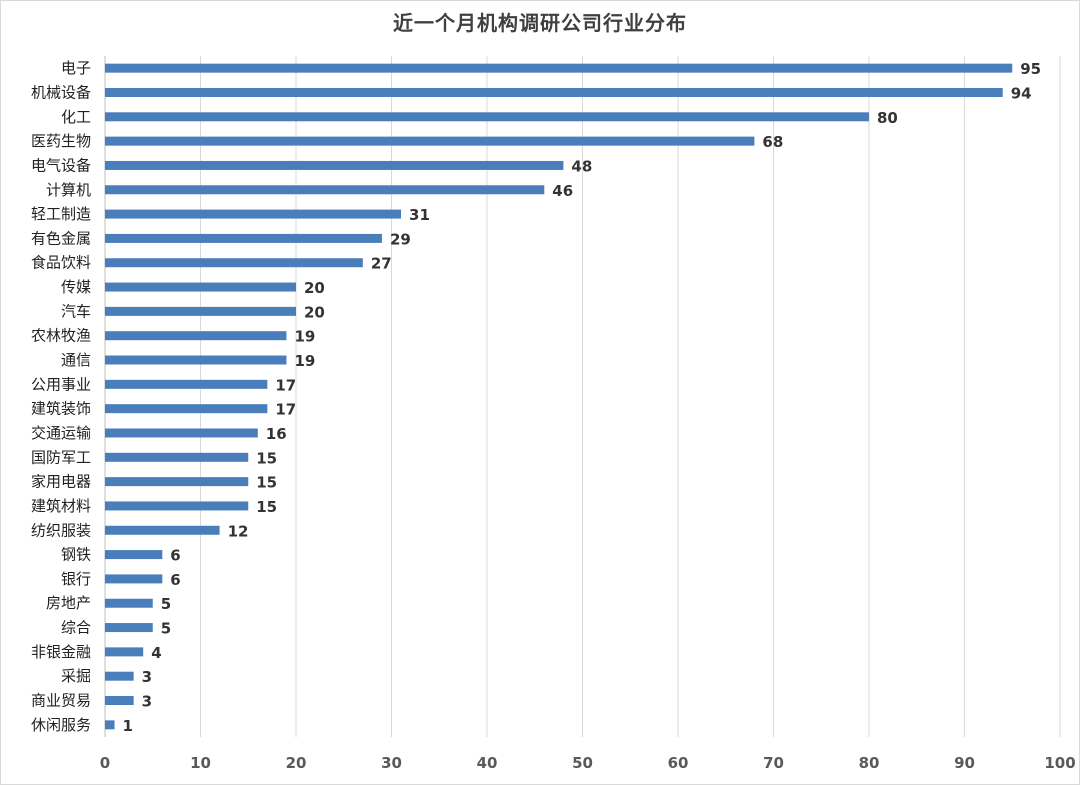 The height and width of the screenshot is (785, 1080). Describe the element at coordinates (419, 215) in the screenshot. I see `data-label: 31` at that location.